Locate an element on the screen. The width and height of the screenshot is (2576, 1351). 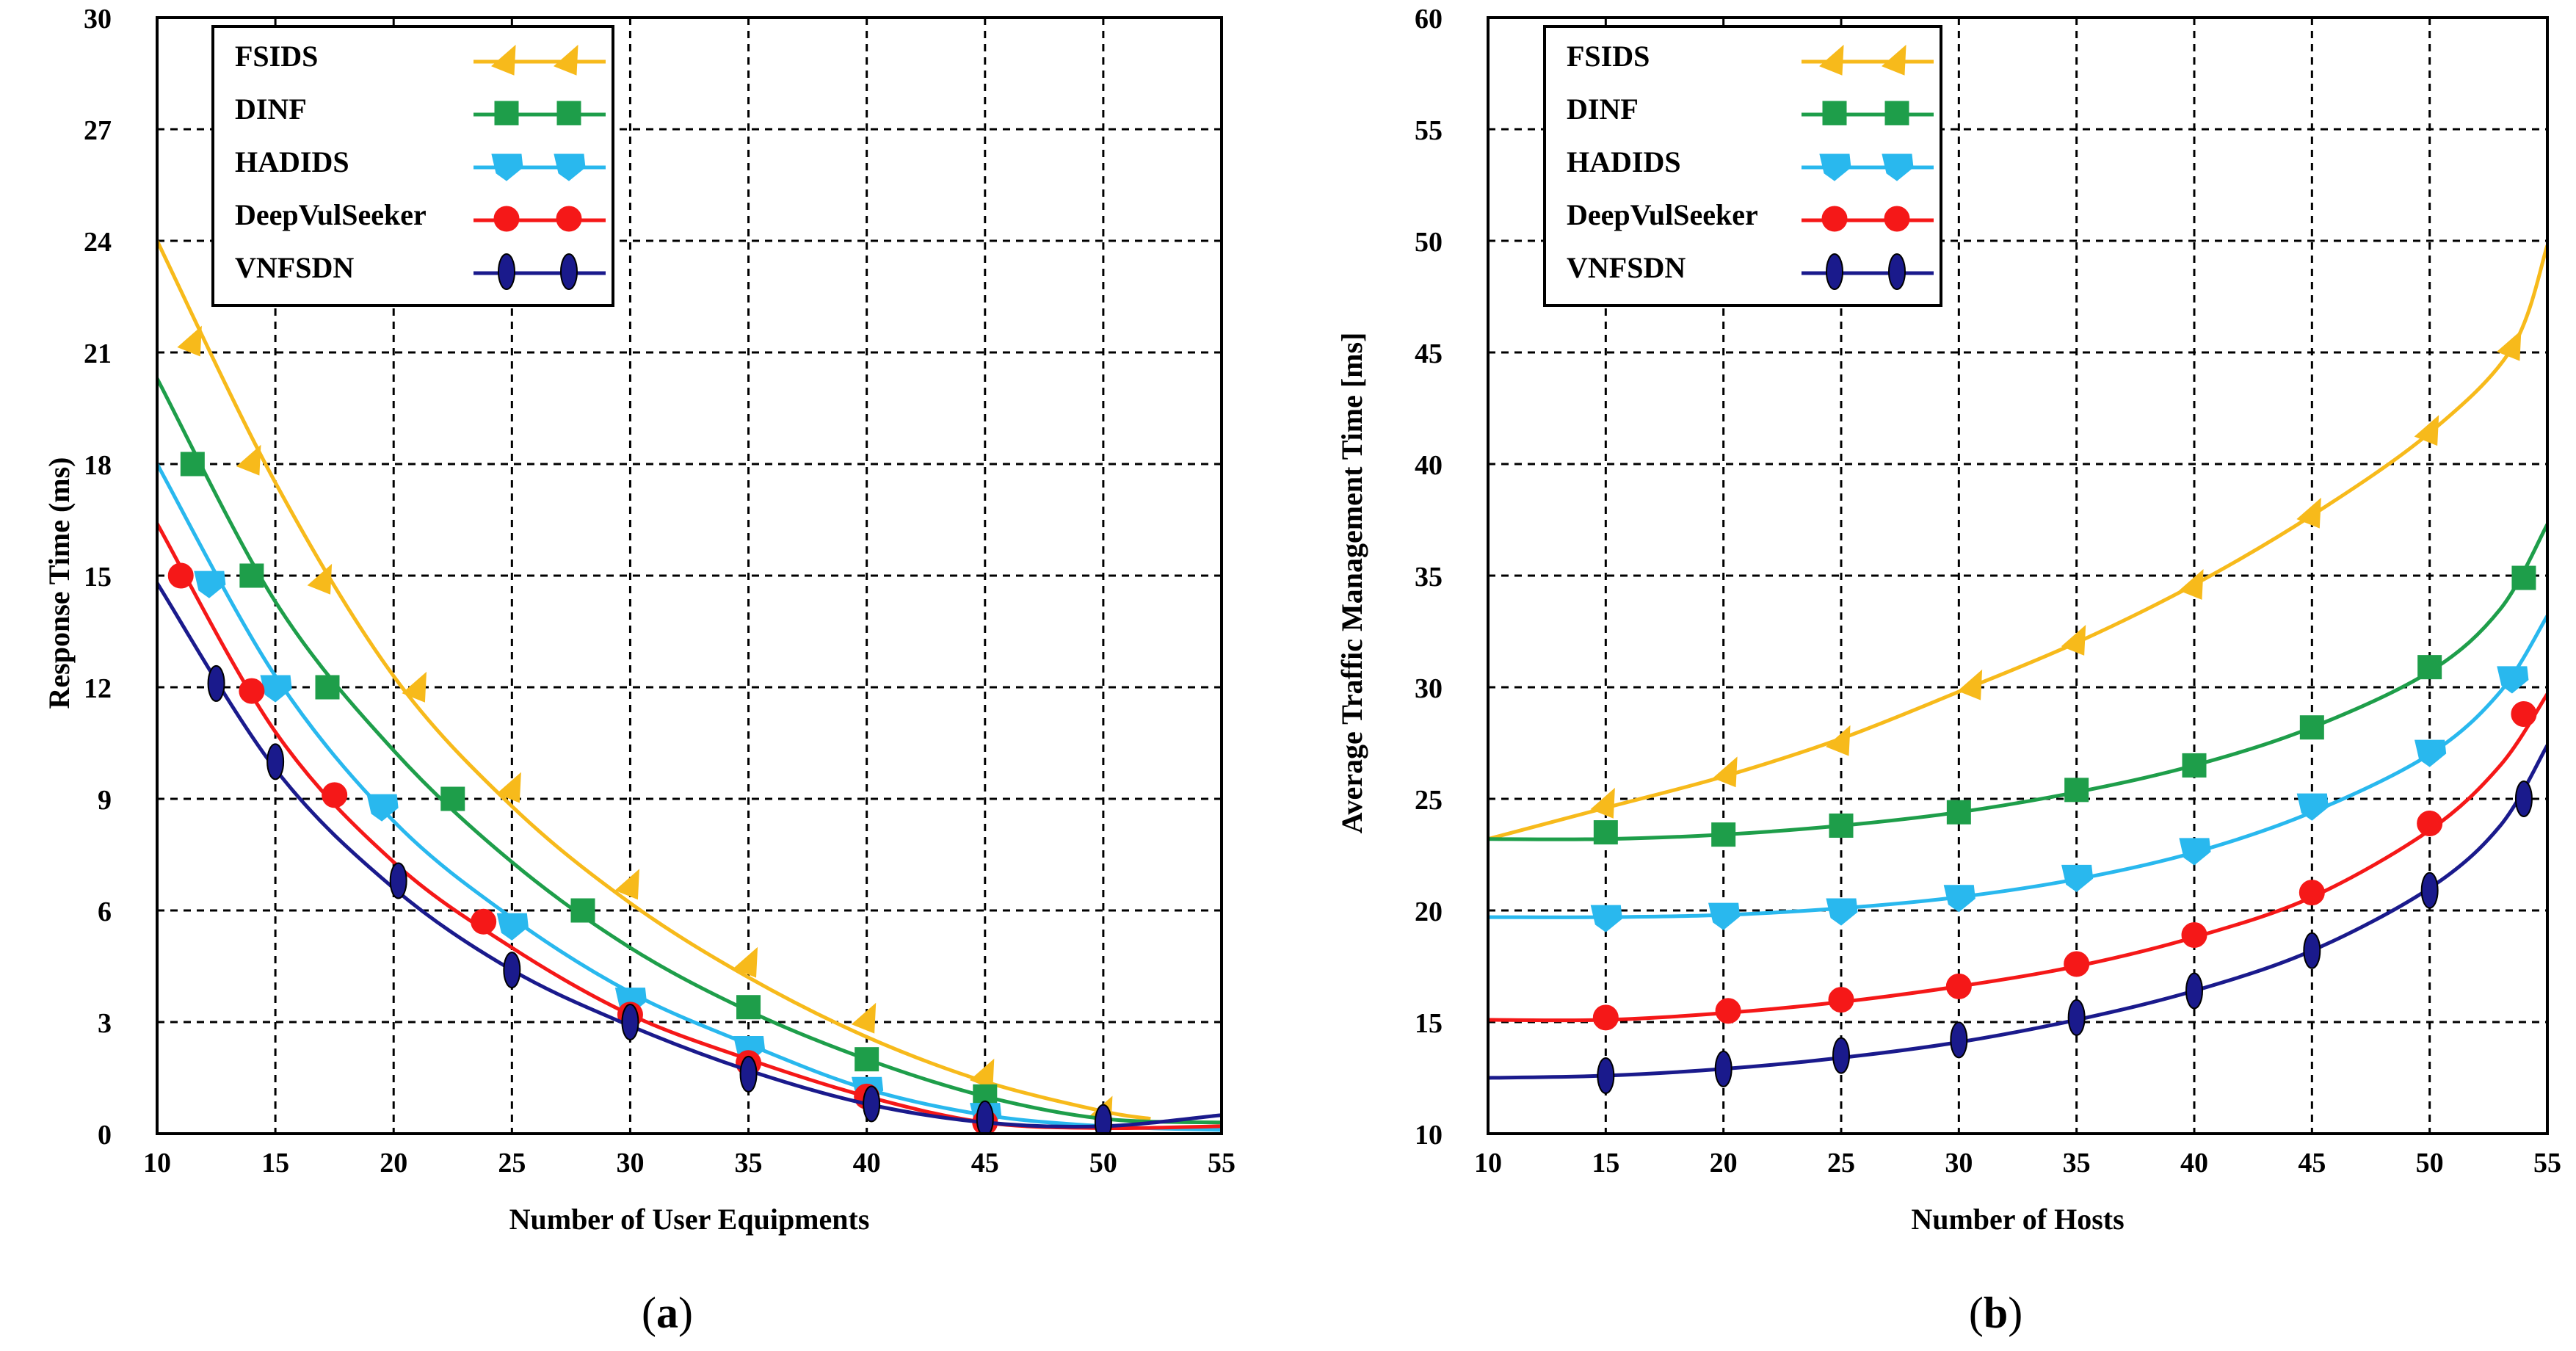
y-tick-label: 6 is located at coordinates (105, 912).